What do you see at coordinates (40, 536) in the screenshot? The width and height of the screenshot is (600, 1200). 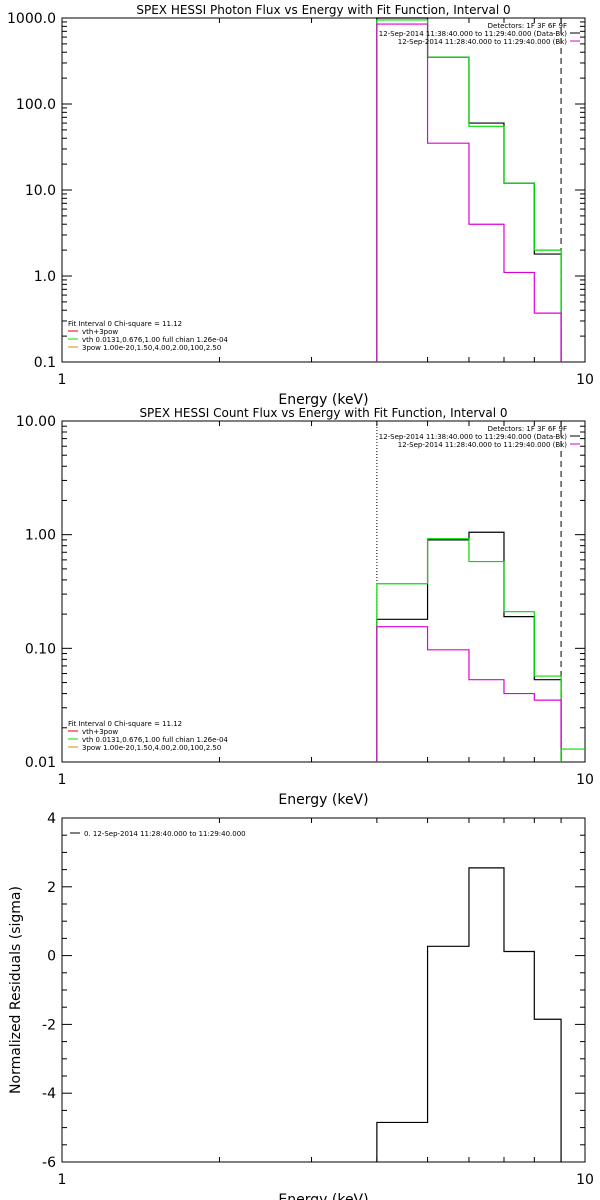 I see `y-tick-label: 1.00` at bounding box center [40, 536].